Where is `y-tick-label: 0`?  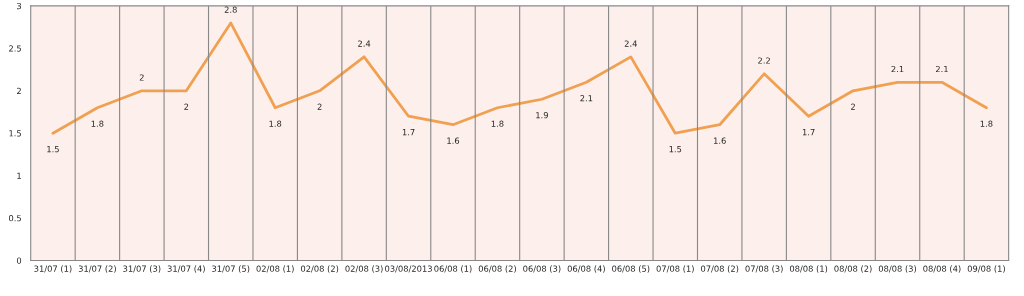
y-tick-label: 0 is located at coordinates (19, 260).